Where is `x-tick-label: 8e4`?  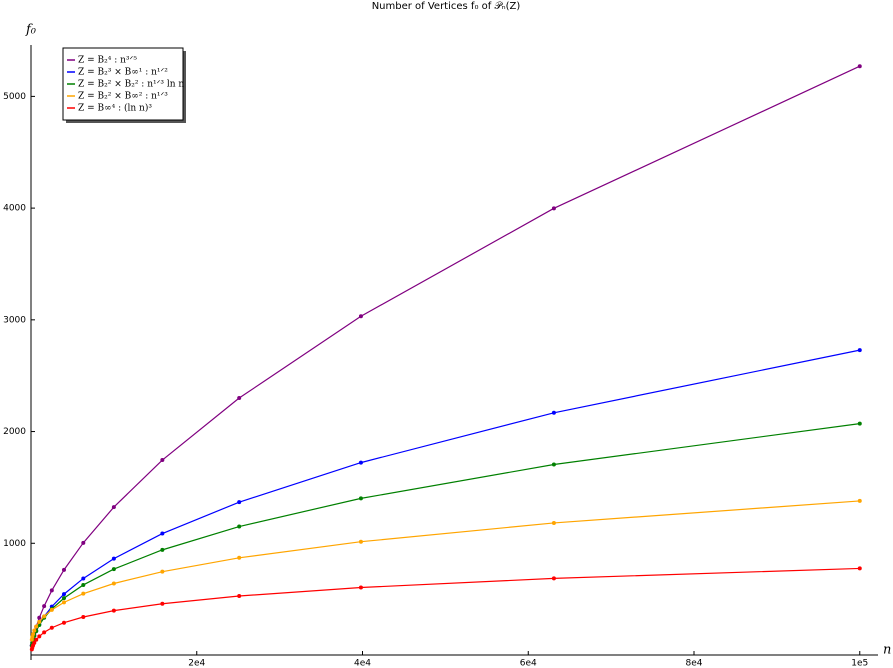
x-tick-label: 8e4 is located at coordinates (694, 663).